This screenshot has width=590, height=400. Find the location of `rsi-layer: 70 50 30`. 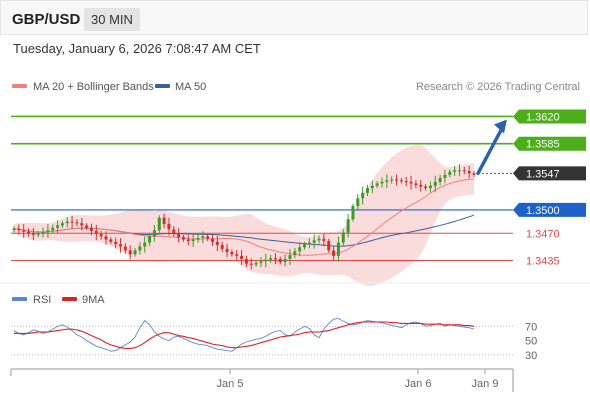

rsi-layer: 70 50 30 is located at coordinates (274, 339).